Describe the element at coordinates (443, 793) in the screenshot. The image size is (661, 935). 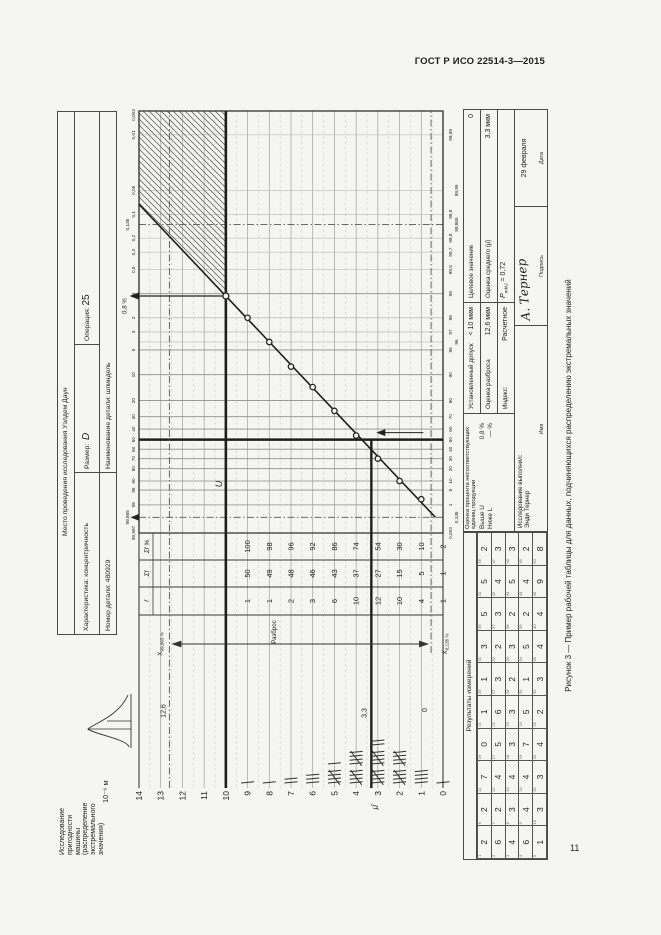
I see `axis-tick-label: 0` at that location.